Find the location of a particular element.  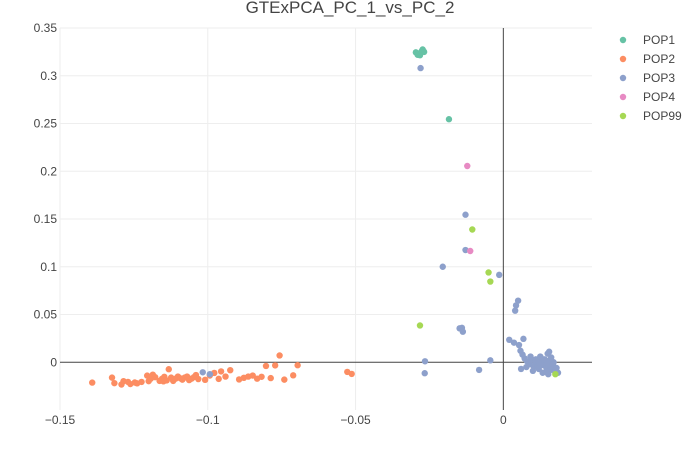

chart-title: GTExPCA_PC_1_vs_PC_2 is located at coordinates (350, 8).